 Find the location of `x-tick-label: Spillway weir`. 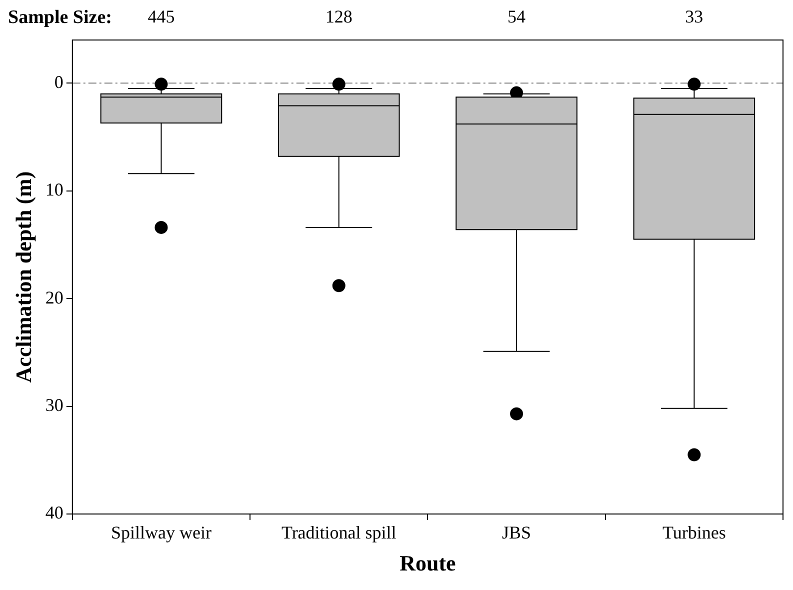

x-tick-label: Spillway weir is located at coordinates (161, 532).